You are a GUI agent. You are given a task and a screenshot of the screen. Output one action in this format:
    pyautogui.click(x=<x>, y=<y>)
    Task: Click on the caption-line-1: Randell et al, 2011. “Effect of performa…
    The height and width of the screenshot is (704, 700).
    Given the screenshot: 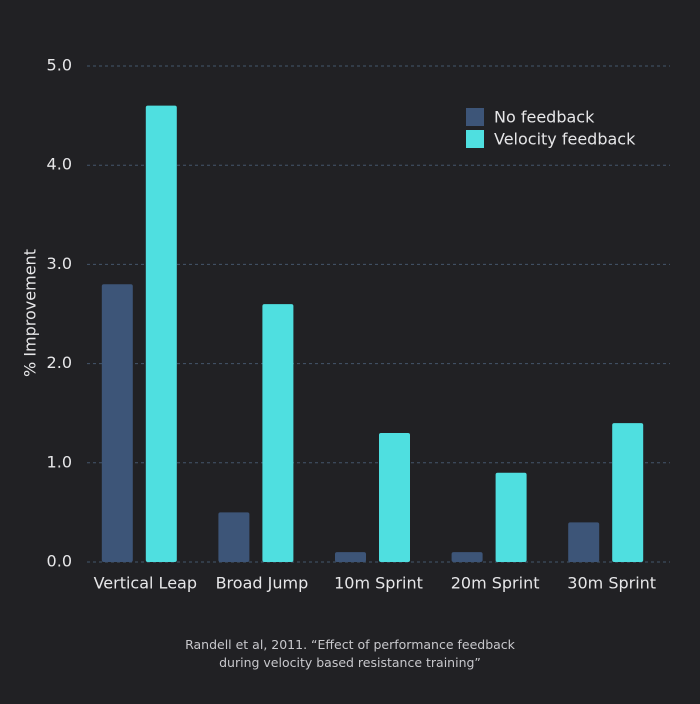 What is the action you would take?
    pyautogui.click(x=350, y=644)
    